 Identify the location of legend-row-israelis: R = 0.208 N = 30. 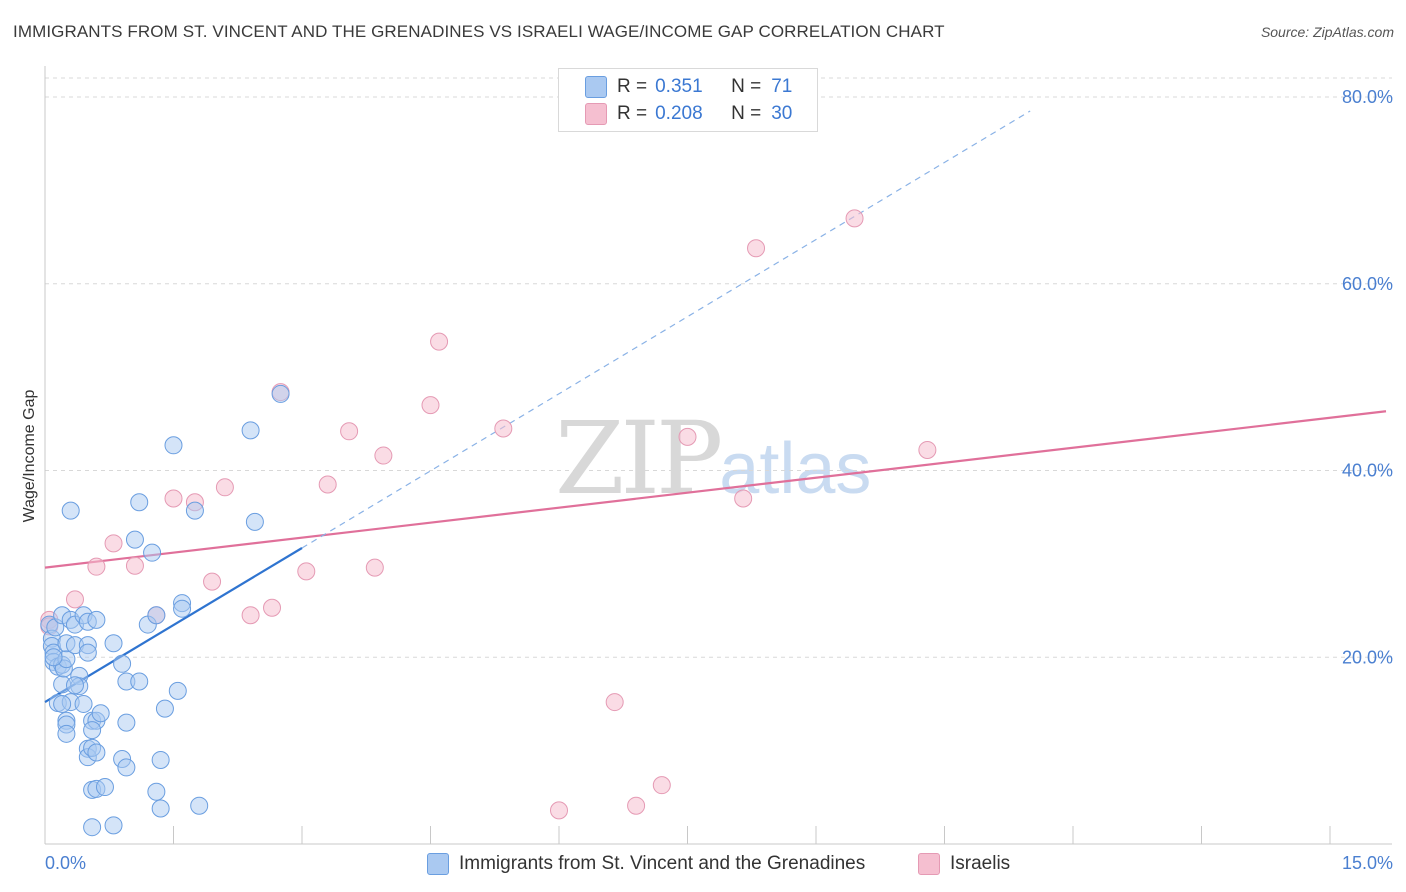
(688, 114).